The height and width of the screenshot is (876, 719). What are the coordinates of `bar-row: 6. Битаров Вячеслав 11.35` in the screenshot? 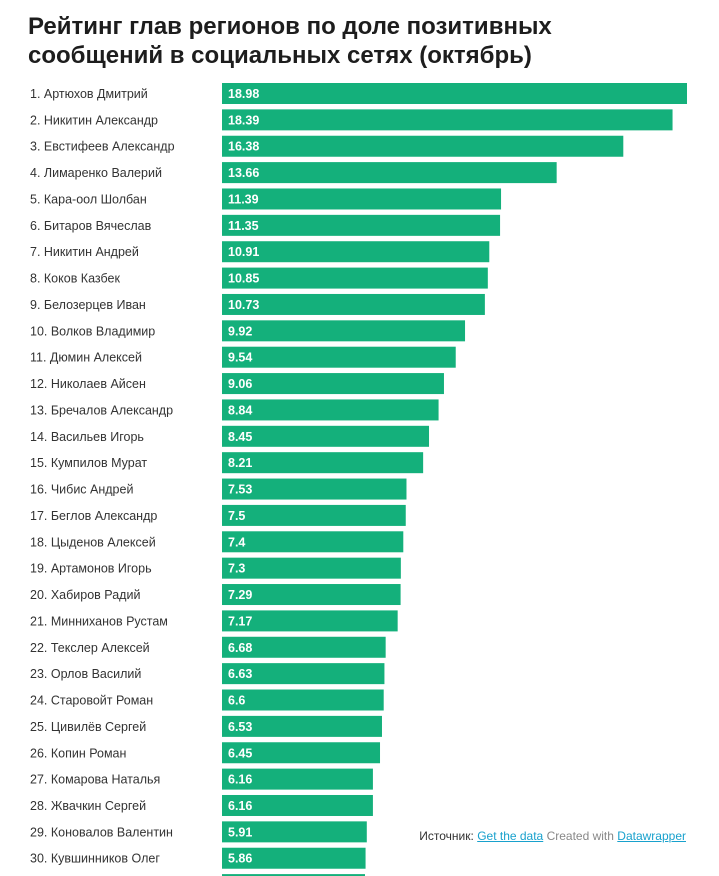 It's located at (265, 225).